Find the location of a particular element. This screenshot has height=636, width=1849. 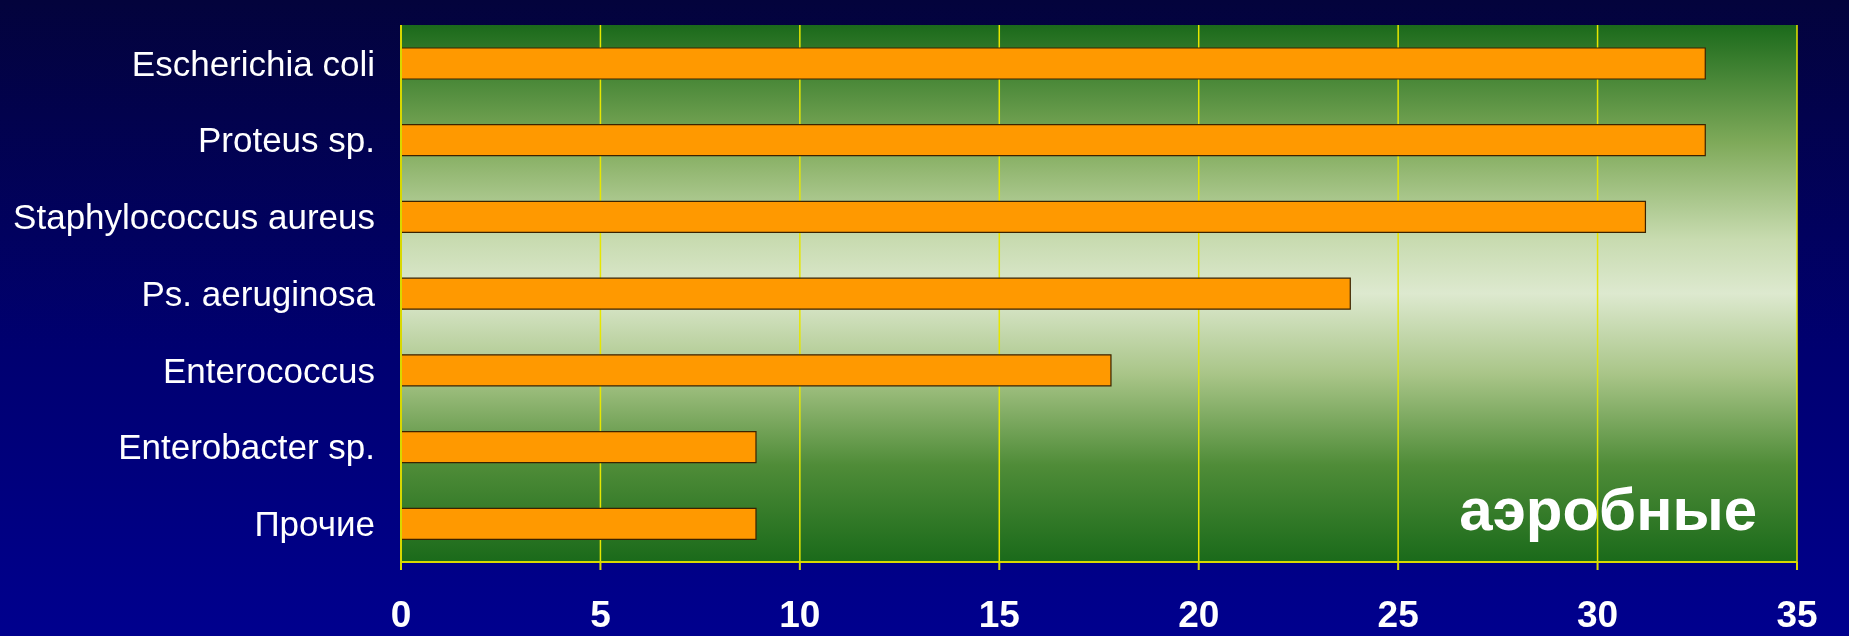

y-tick-label: Escherichia coli is located at coordinates (253, 63).